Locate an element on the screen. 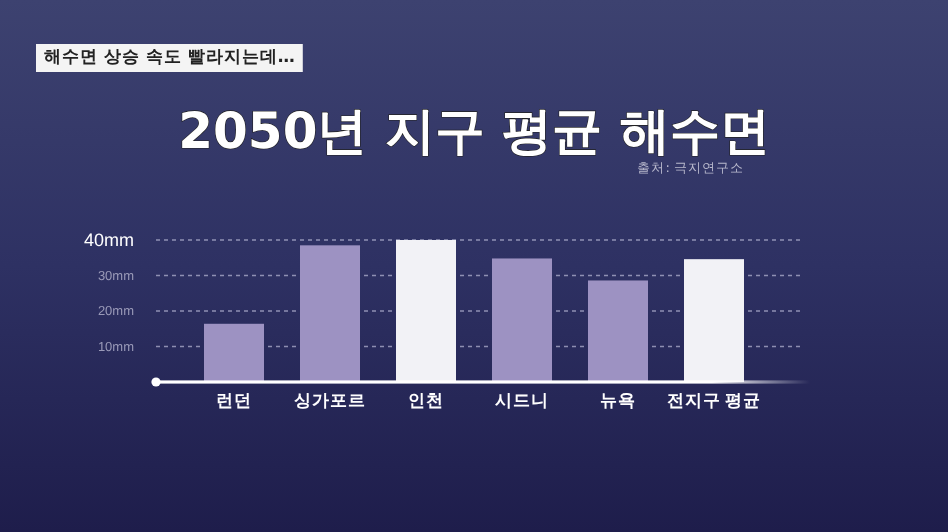  y-tick-label: 40mm is located at coordinates (108, 239).